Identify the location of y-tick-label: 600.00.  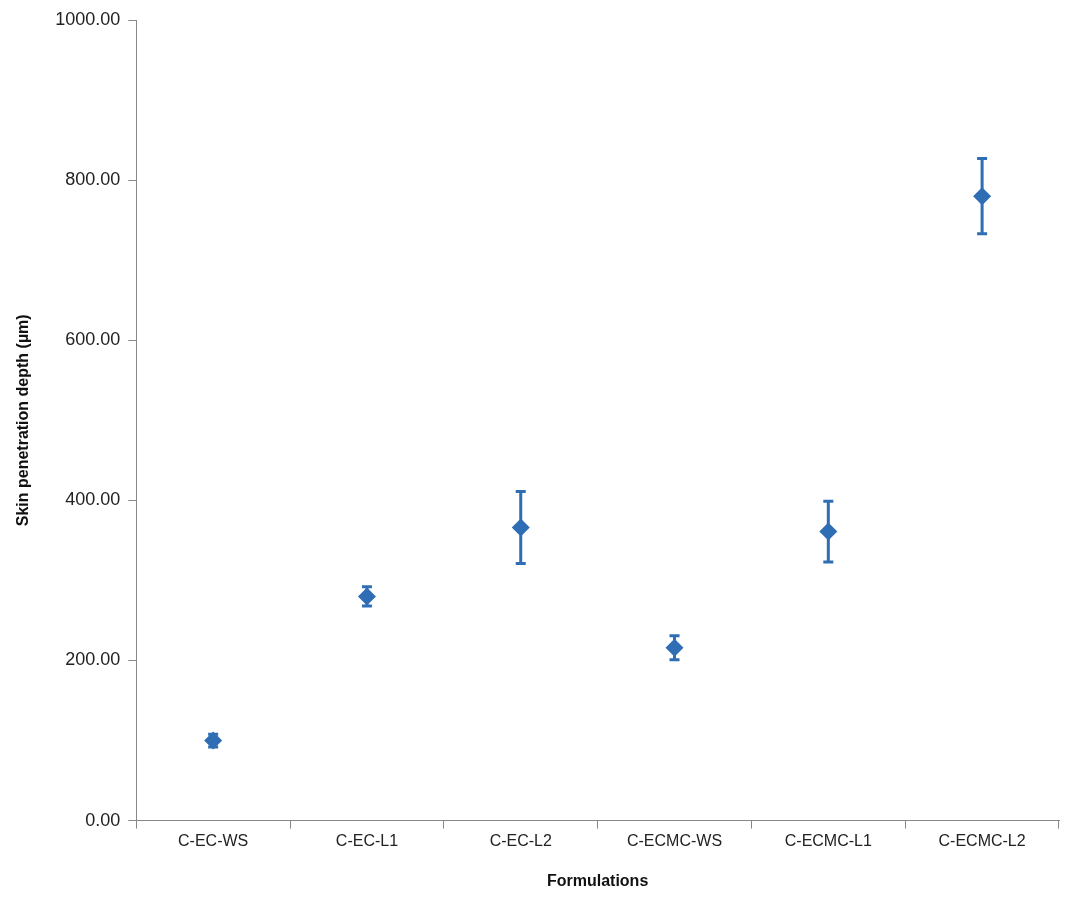
(93, 339).